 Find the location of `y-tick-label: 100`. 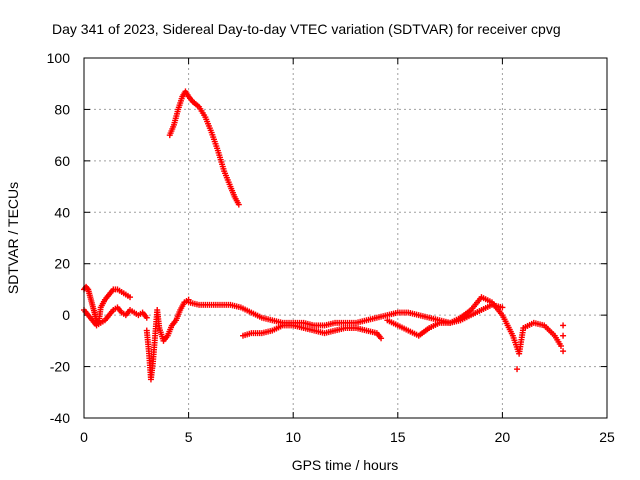

y-tick-label: 100 is located at coordinates (59, 58).